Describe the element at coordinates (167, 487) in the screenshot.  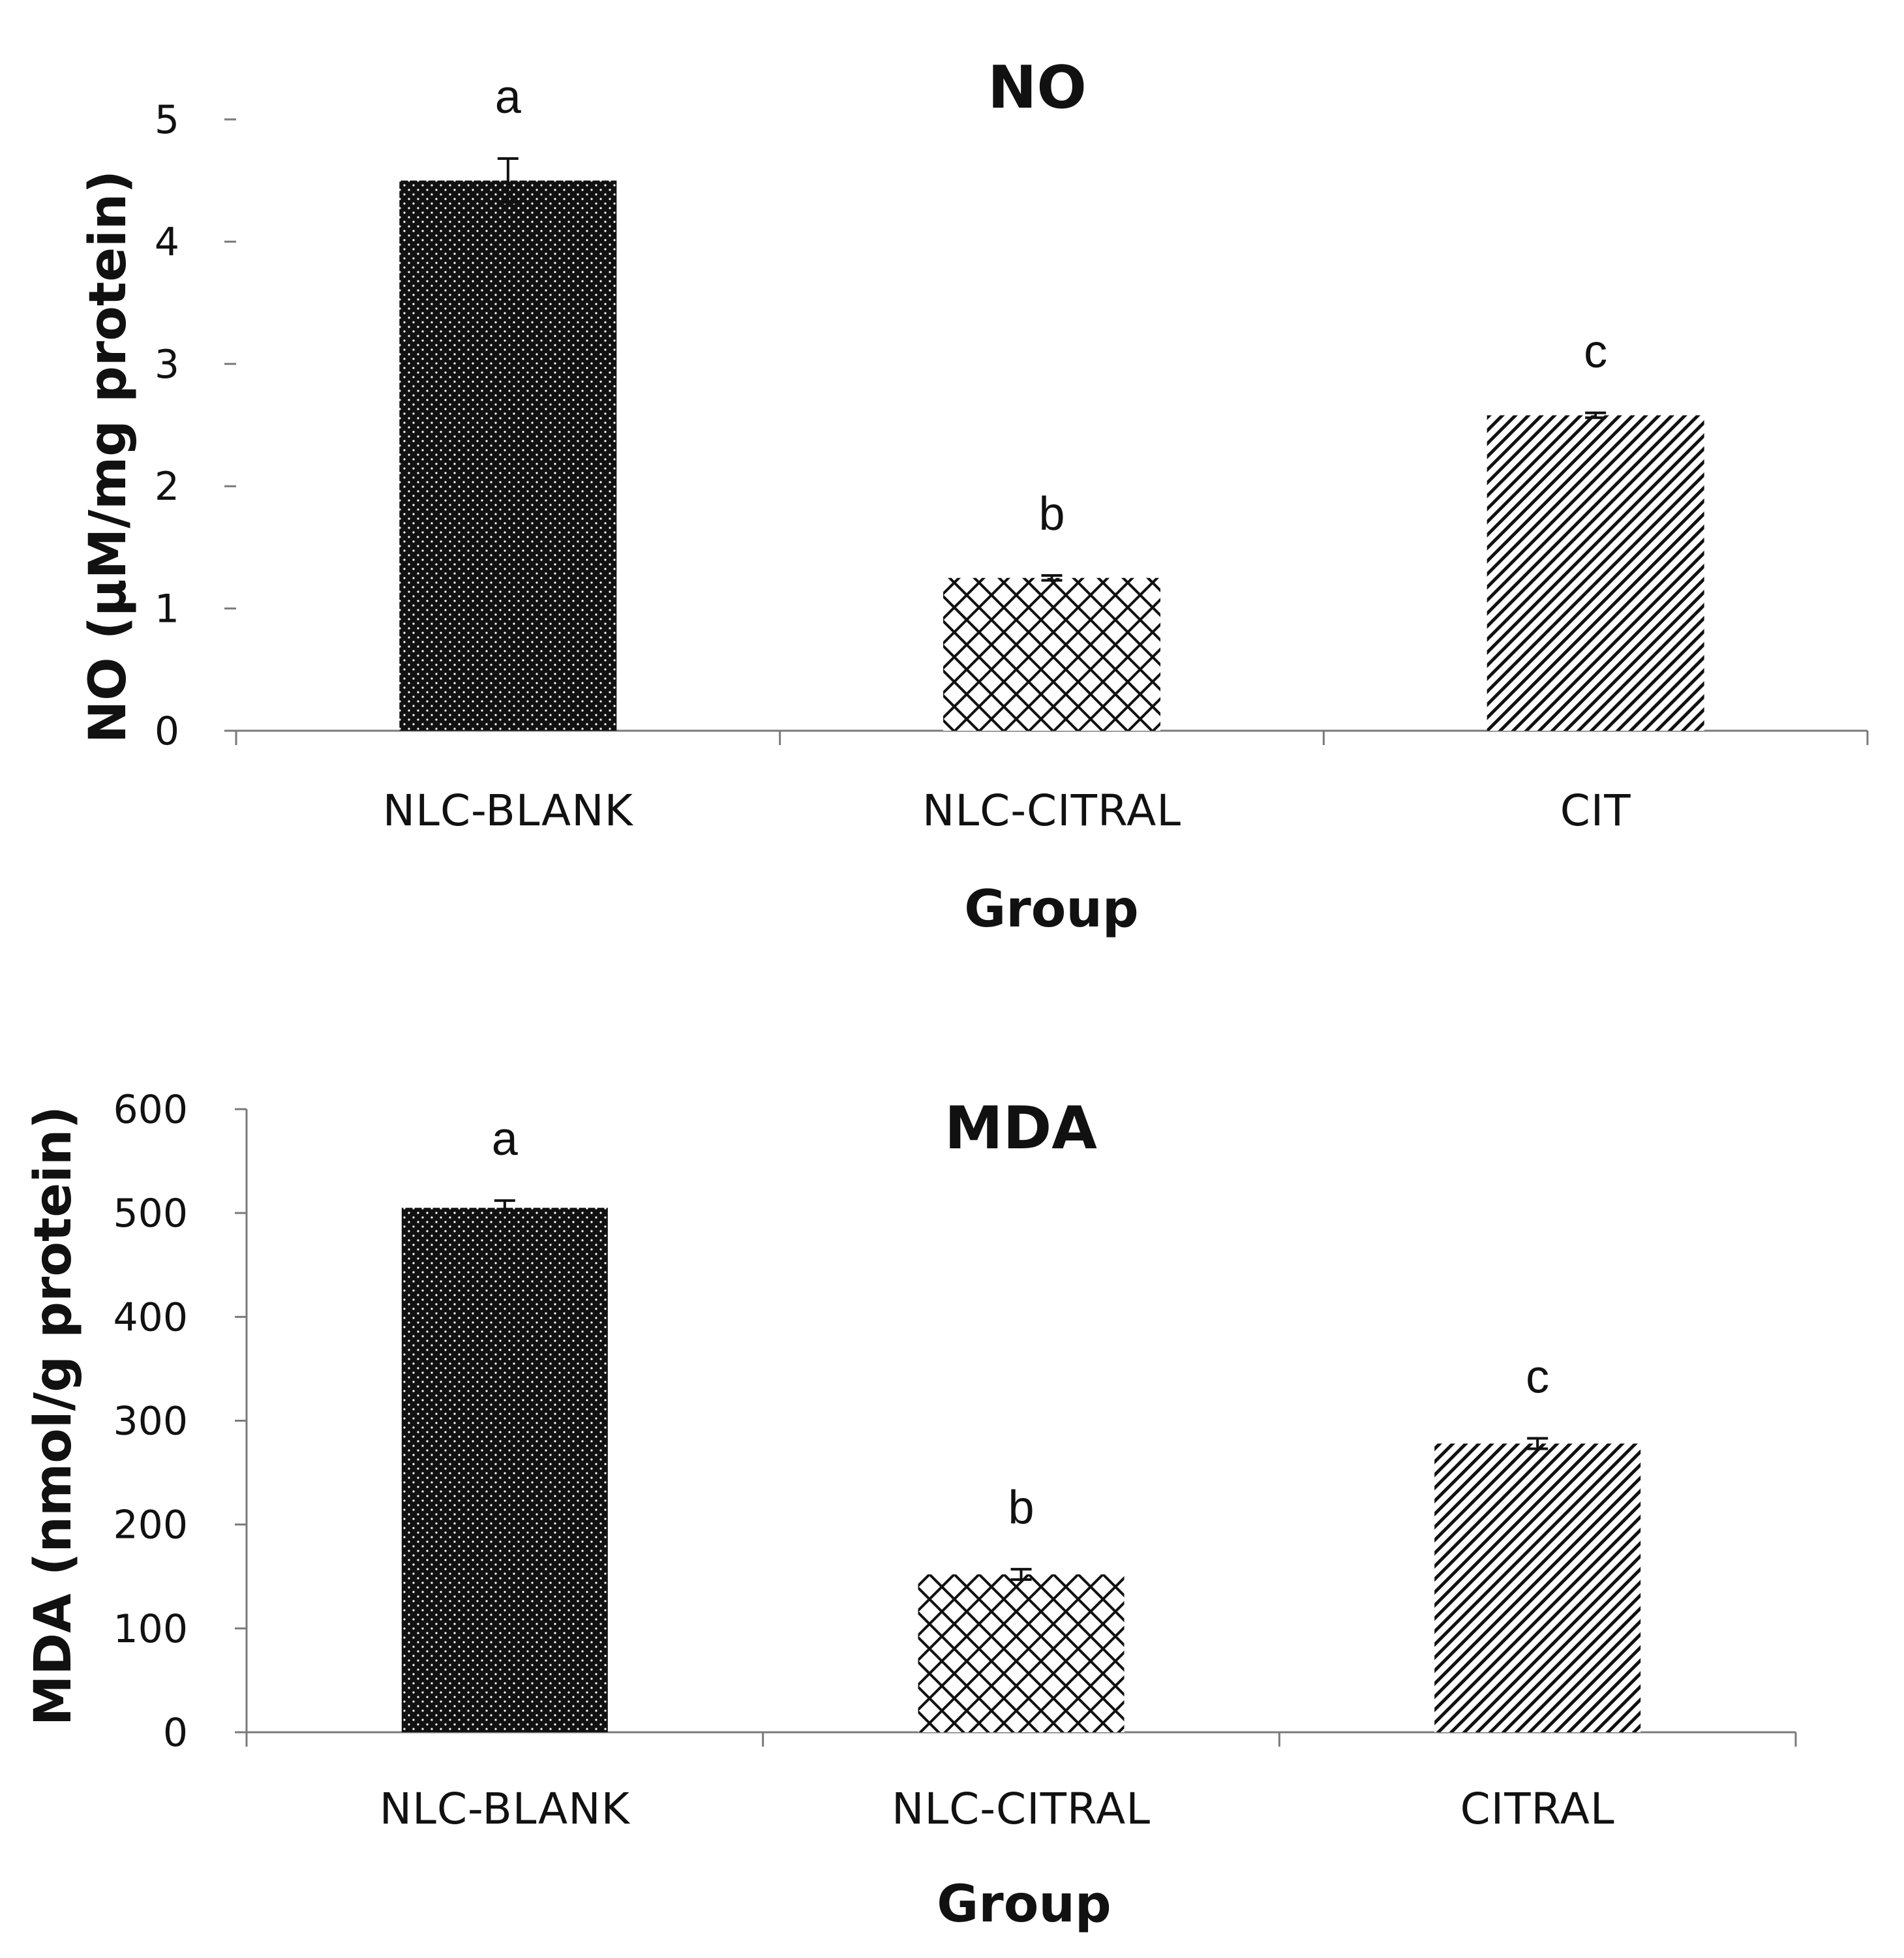
I see `no-y-tick-label: 2` at that location.